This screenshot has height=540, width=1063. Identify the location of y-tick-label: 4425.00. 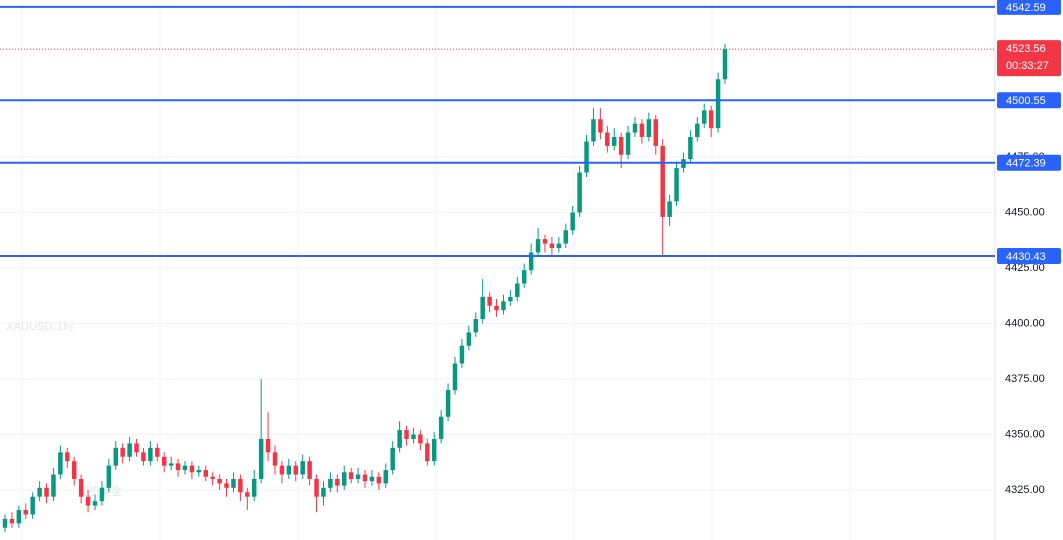
(1025, 268).